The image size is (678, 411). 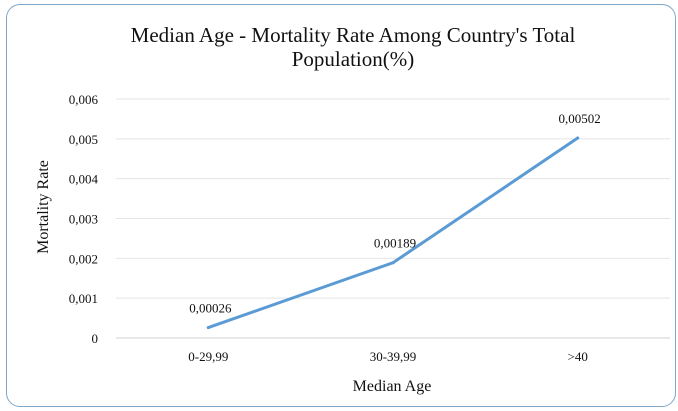 What do you see at coordinates (84, 99) in the screenshot?
I see `y-tick-label: 0,006` at bounding box center [84, 99].